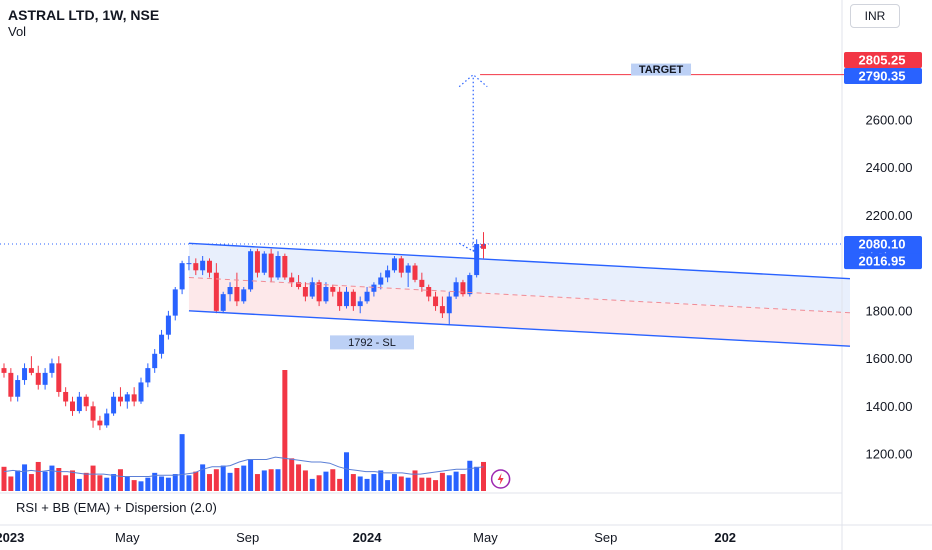 This screenshot has width=932, height=550. Describe the element at coordinates (889, 167) in the screenshot. I see `price-tick-label: 2400.00` at that location.